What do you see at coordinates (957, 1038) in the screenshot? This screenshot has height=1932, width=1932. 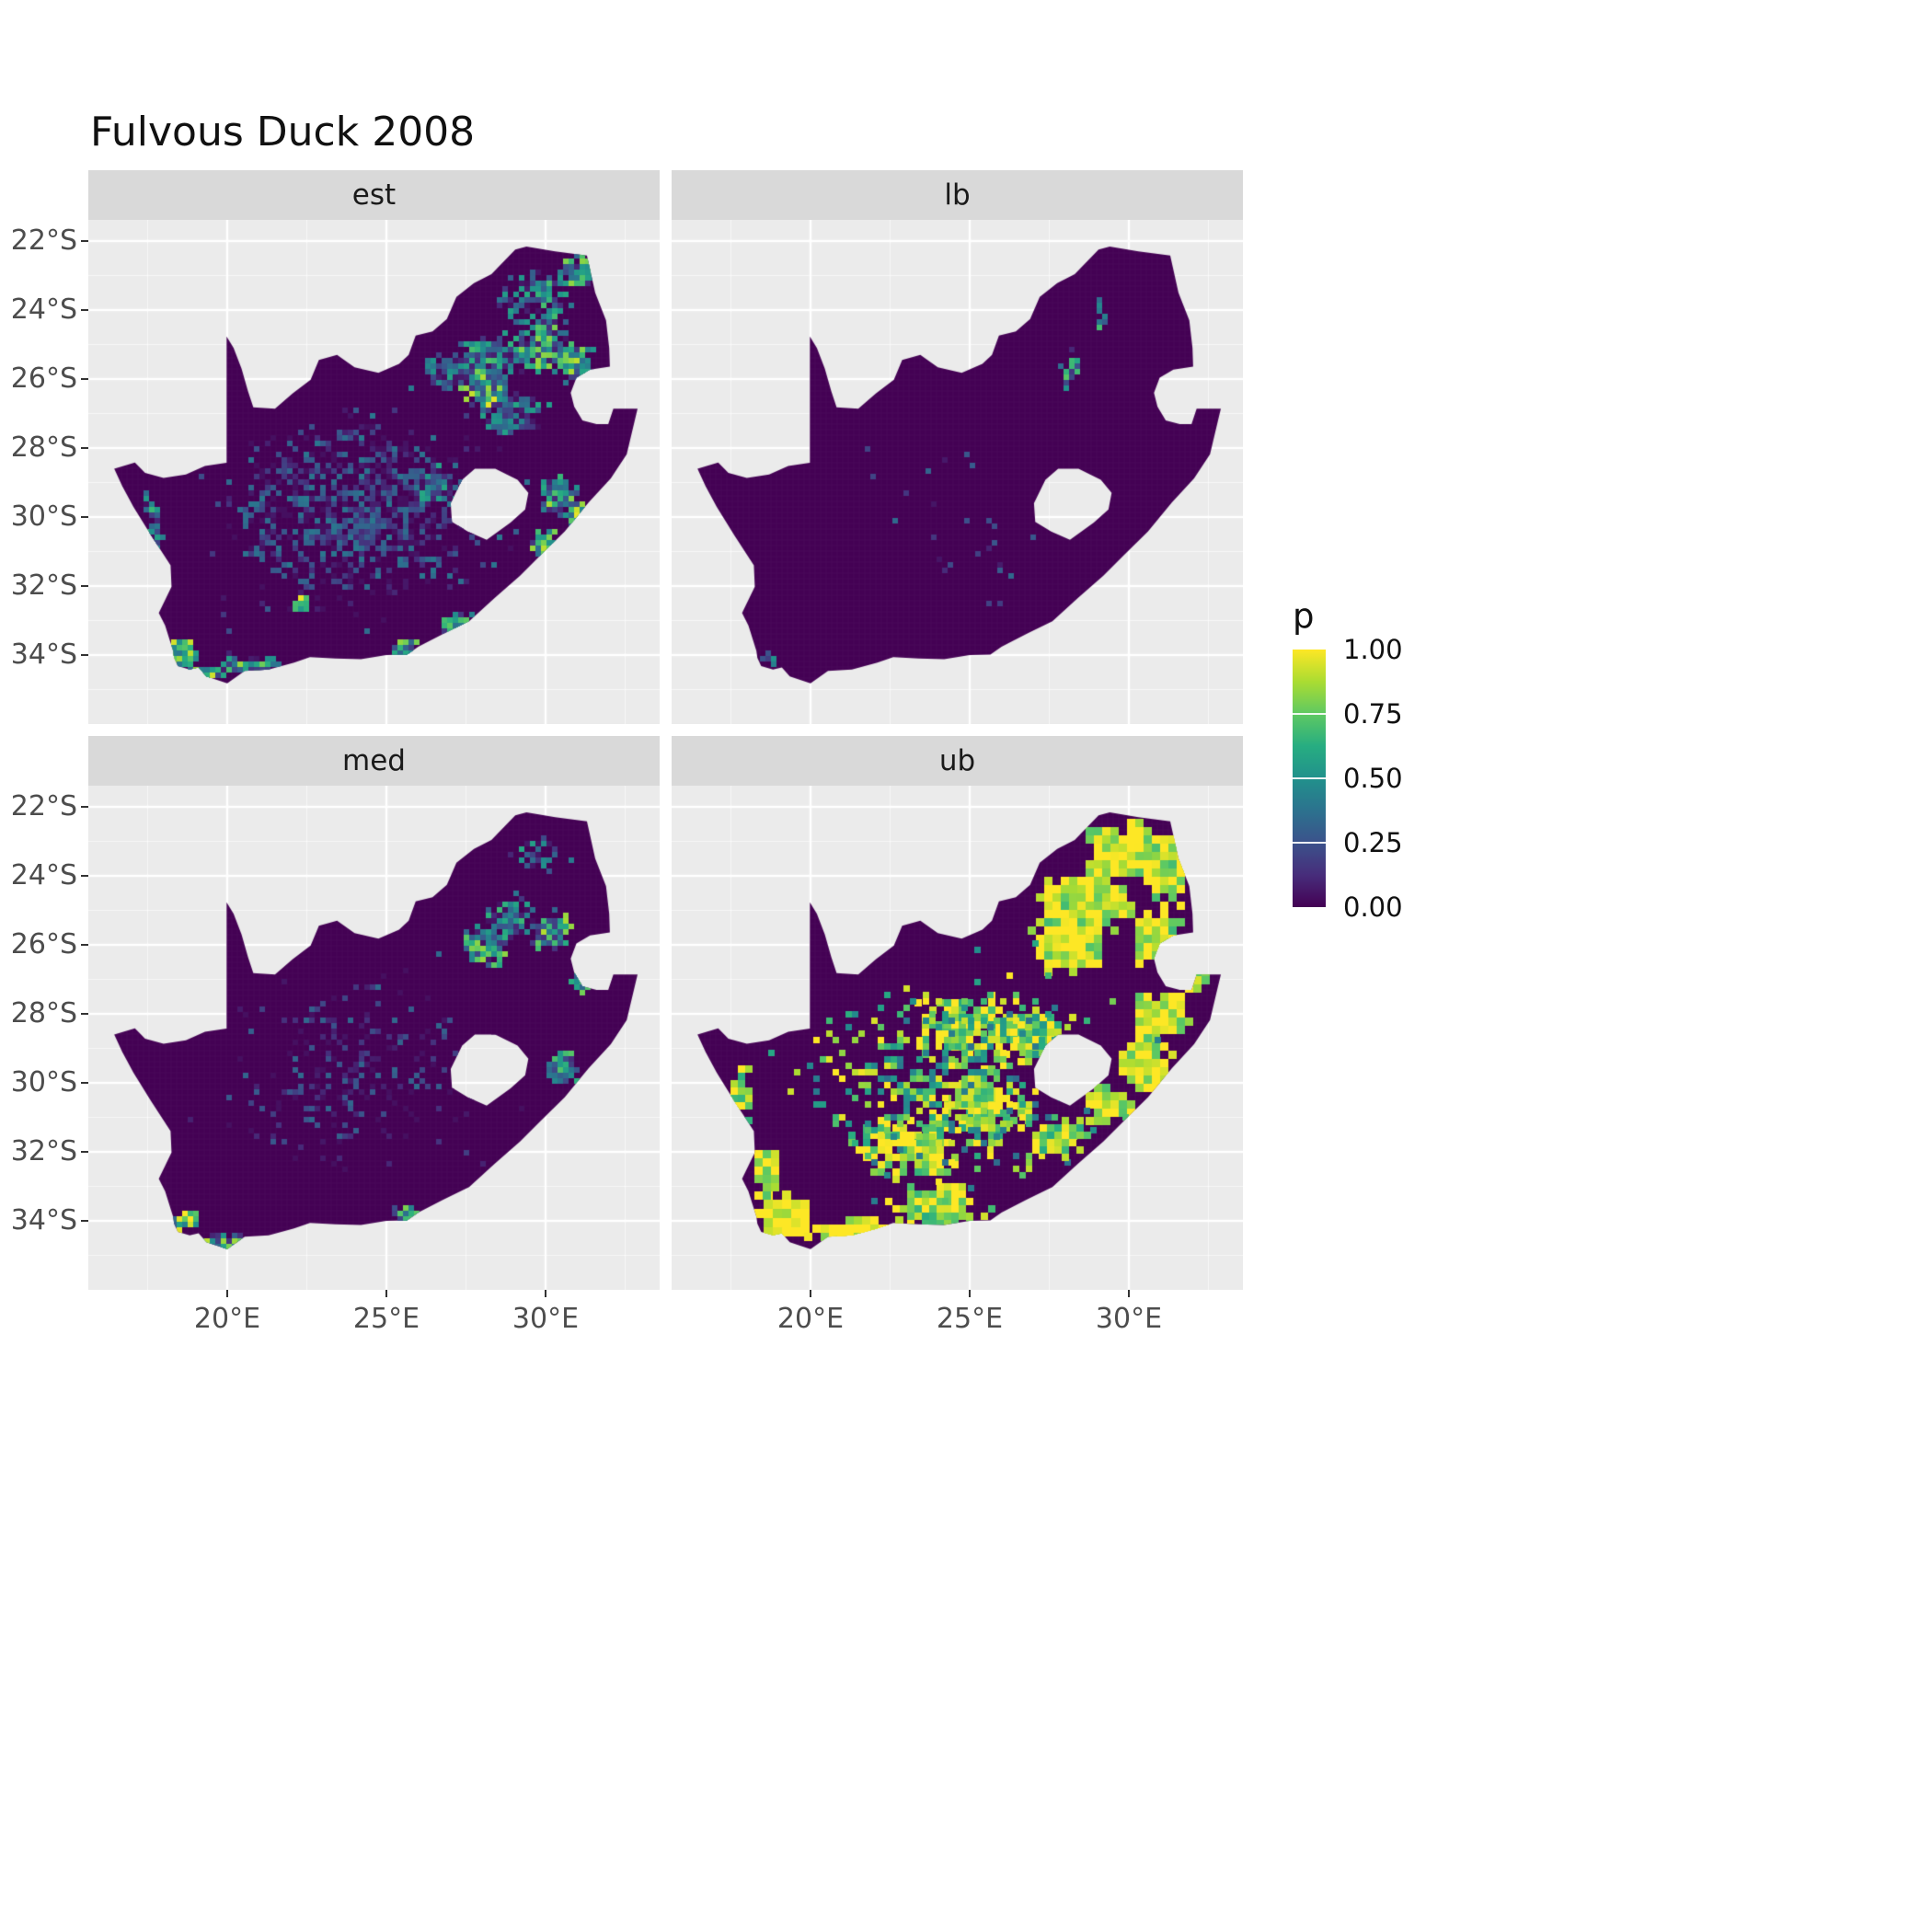 I see `map-panel-ub` at bounding box center [957, 1038].